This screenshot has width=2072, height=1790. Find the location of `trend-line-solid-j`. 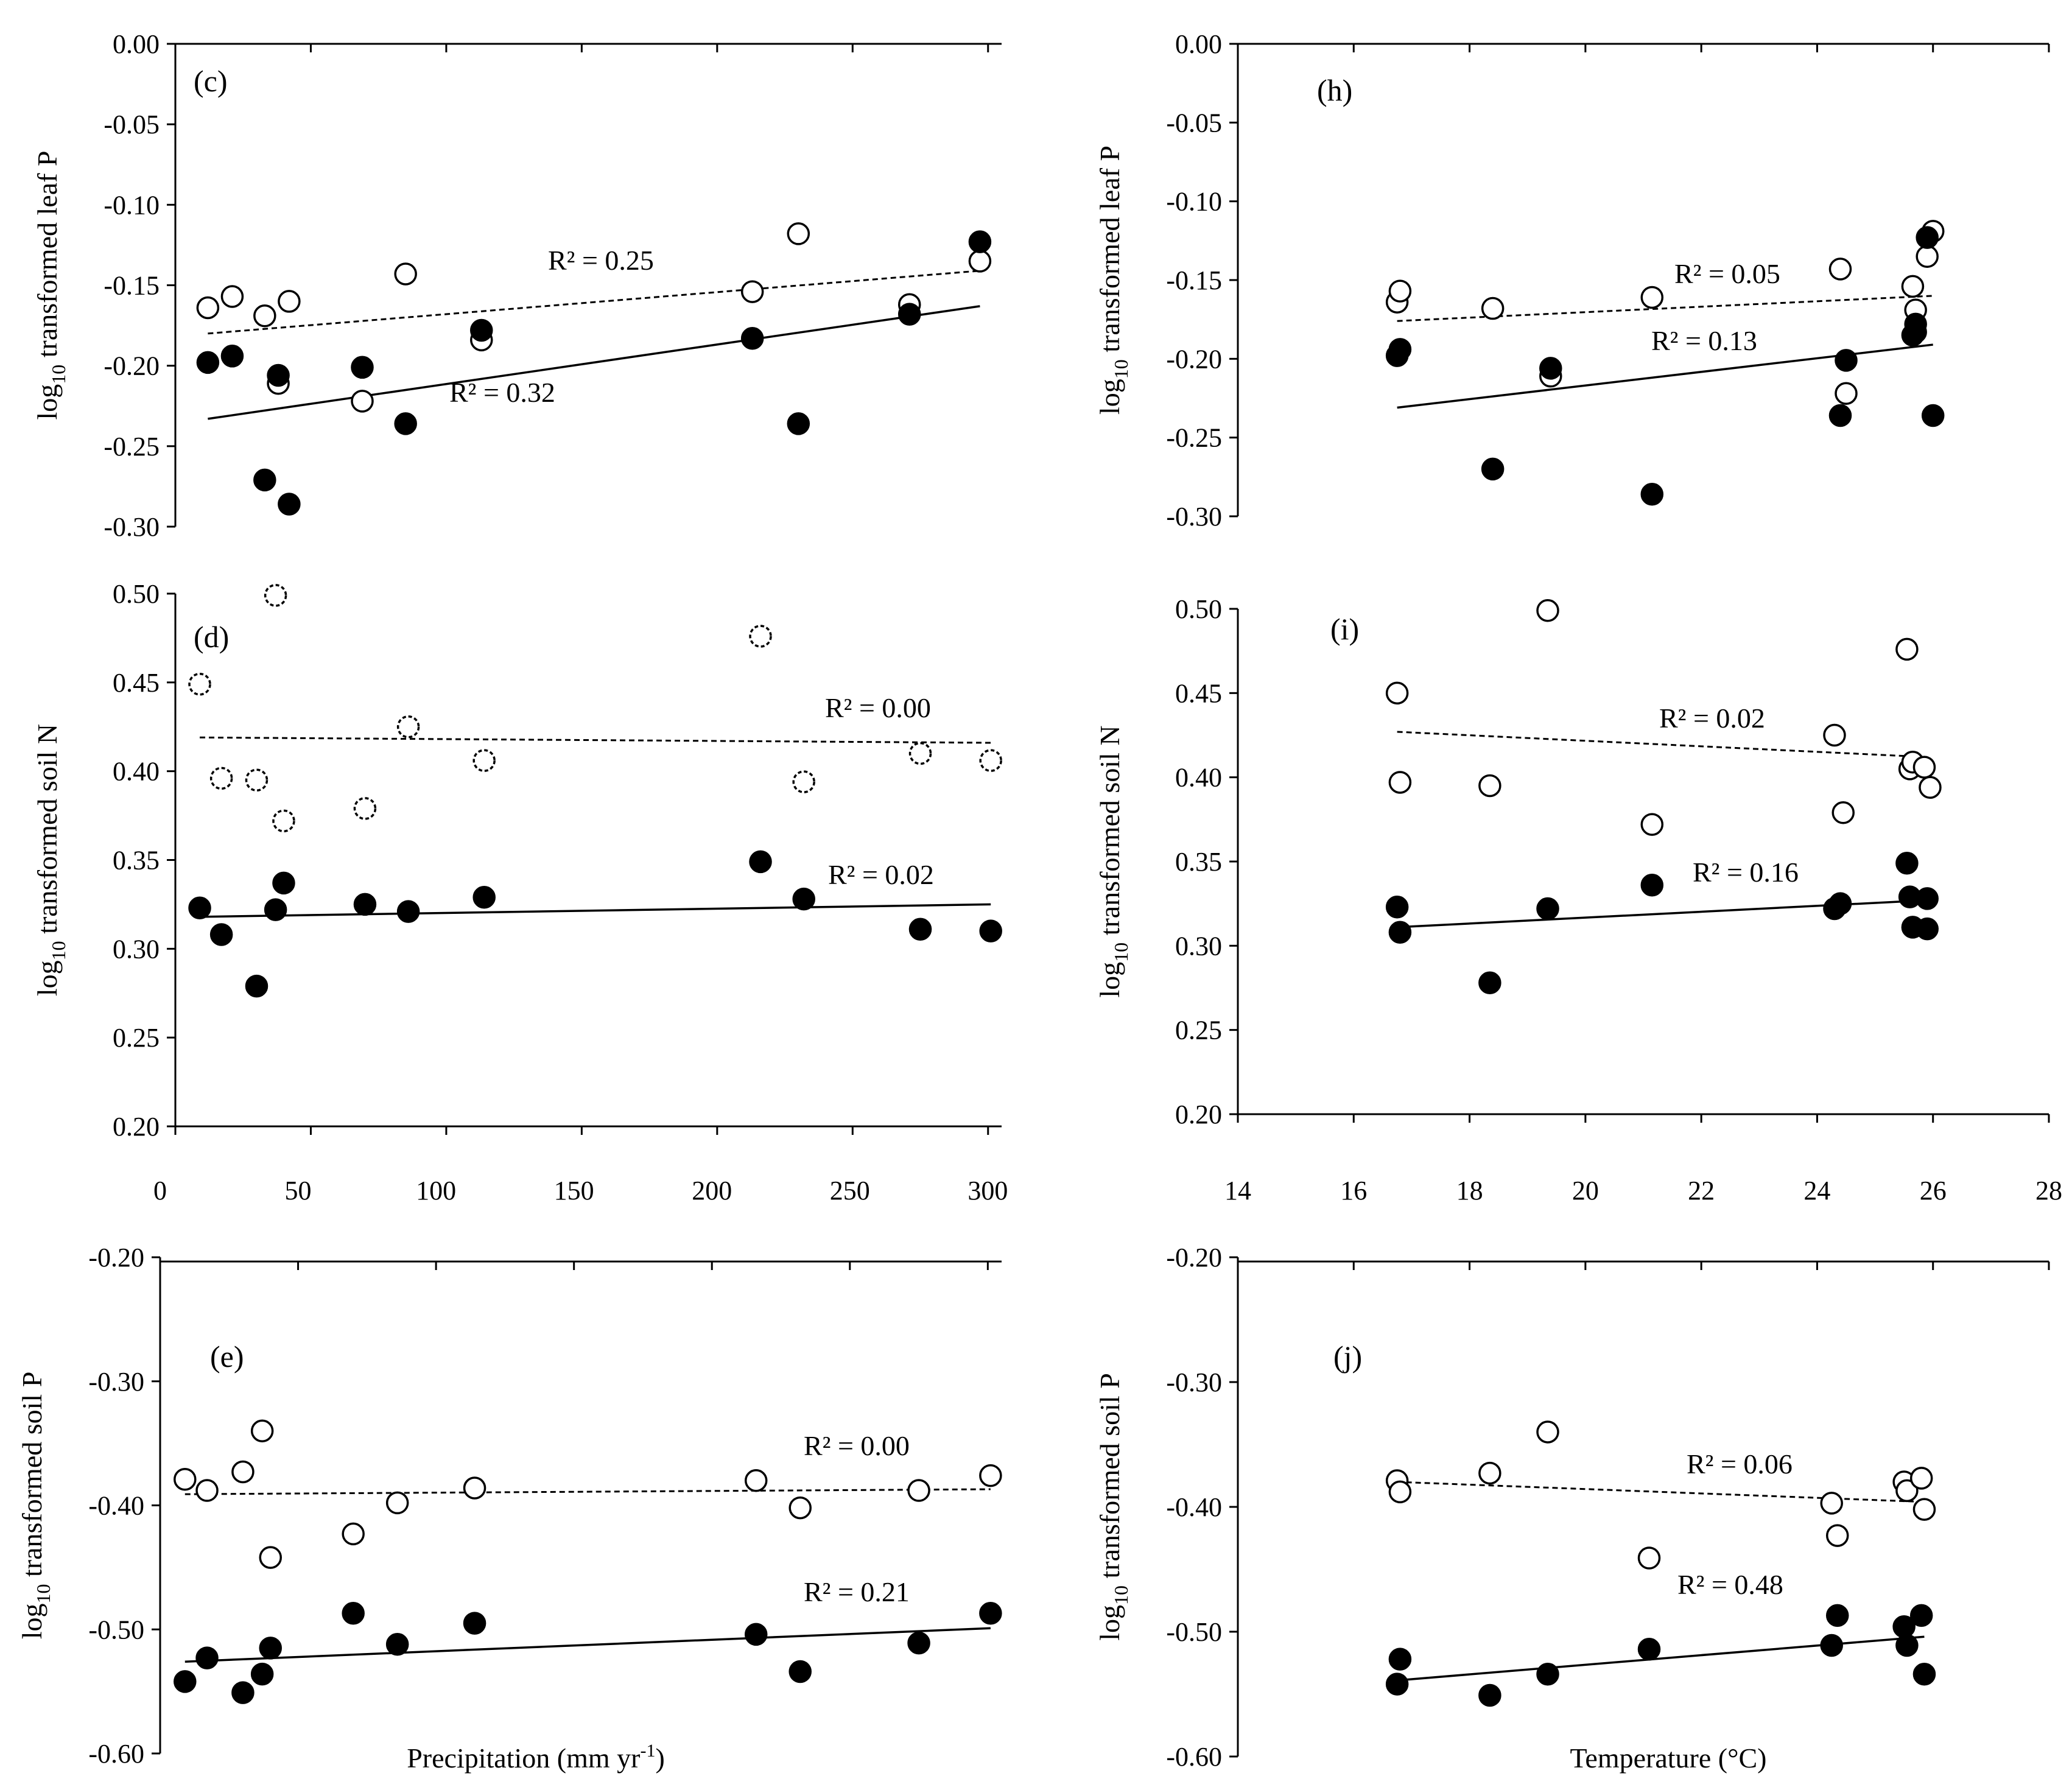

trend-line-solid-j is located at coordinates (1661, 1658).